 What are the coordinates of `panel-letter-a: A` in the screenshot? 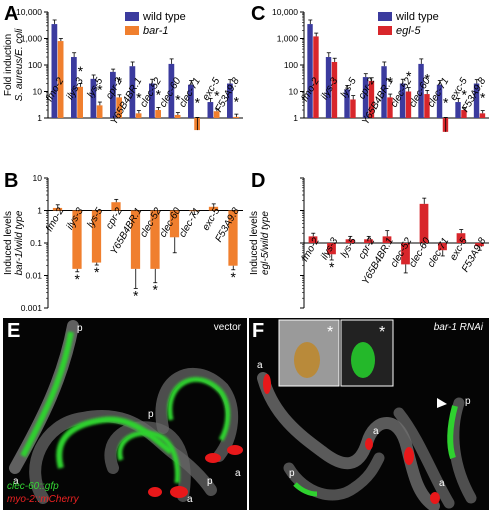 It's located at (11, 14).